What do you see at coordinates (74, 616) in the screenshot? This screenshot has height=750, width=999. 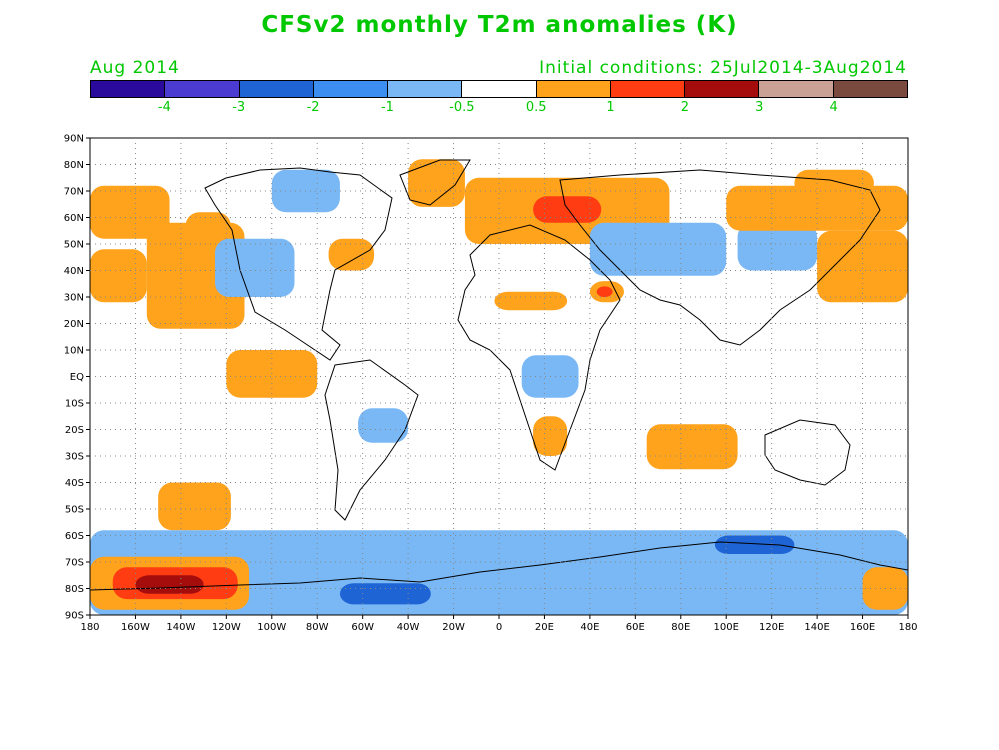 I see `lat-label: 90S` at bounding box center [74, 616].